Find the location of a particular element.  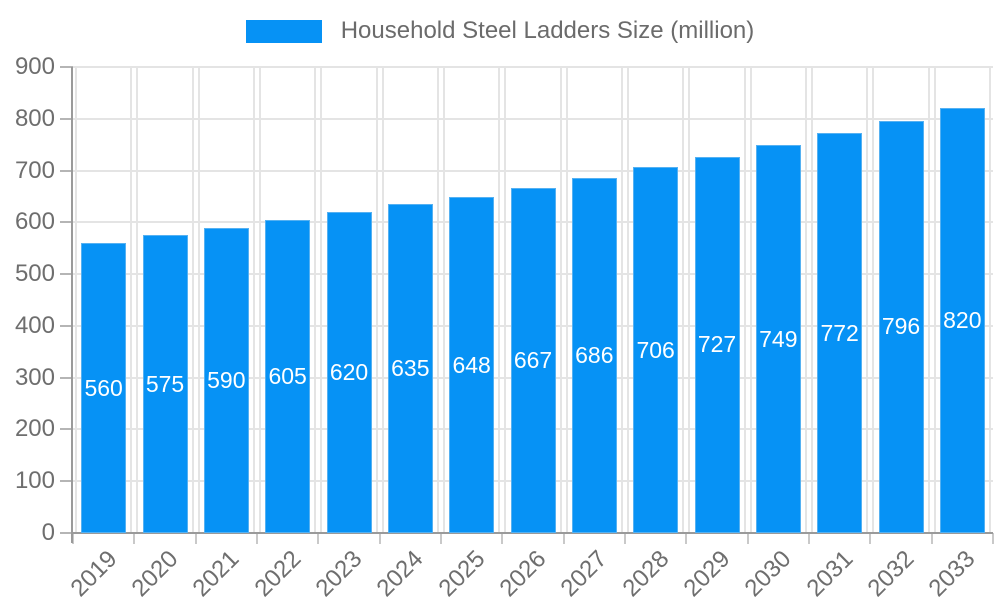

bar-value-label: 648 is located at coordinates (471, 364).